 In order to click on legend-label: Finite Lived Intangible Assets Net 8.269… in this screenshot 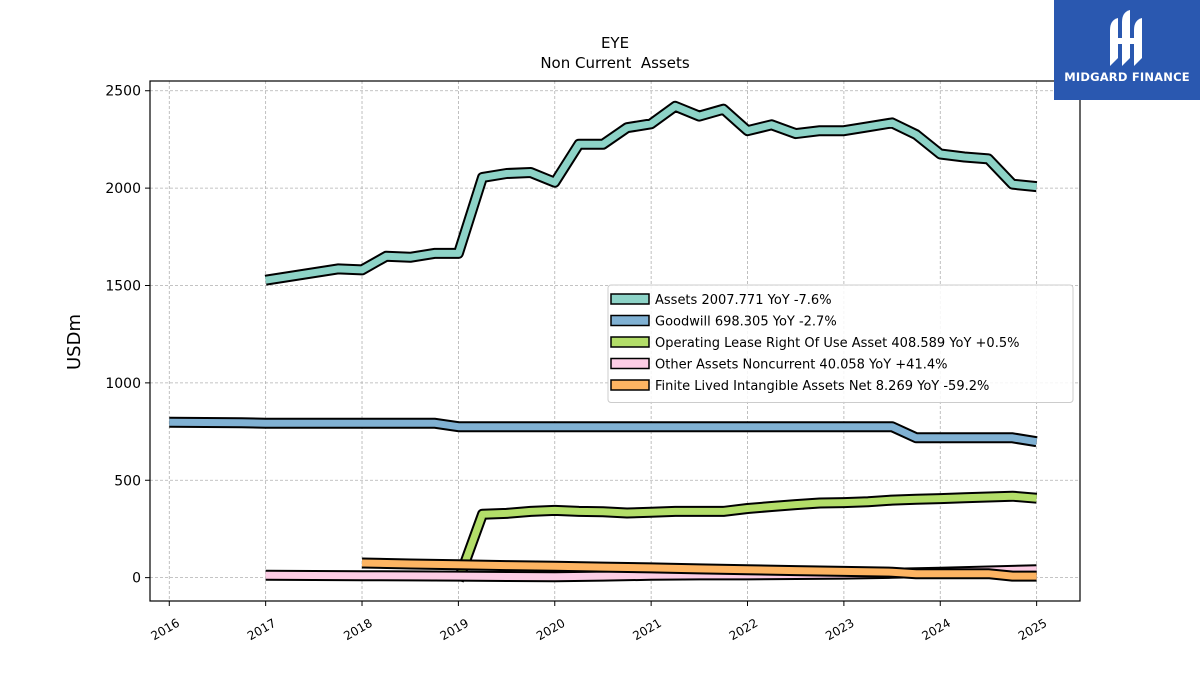, I will do `click(822, 386)`.